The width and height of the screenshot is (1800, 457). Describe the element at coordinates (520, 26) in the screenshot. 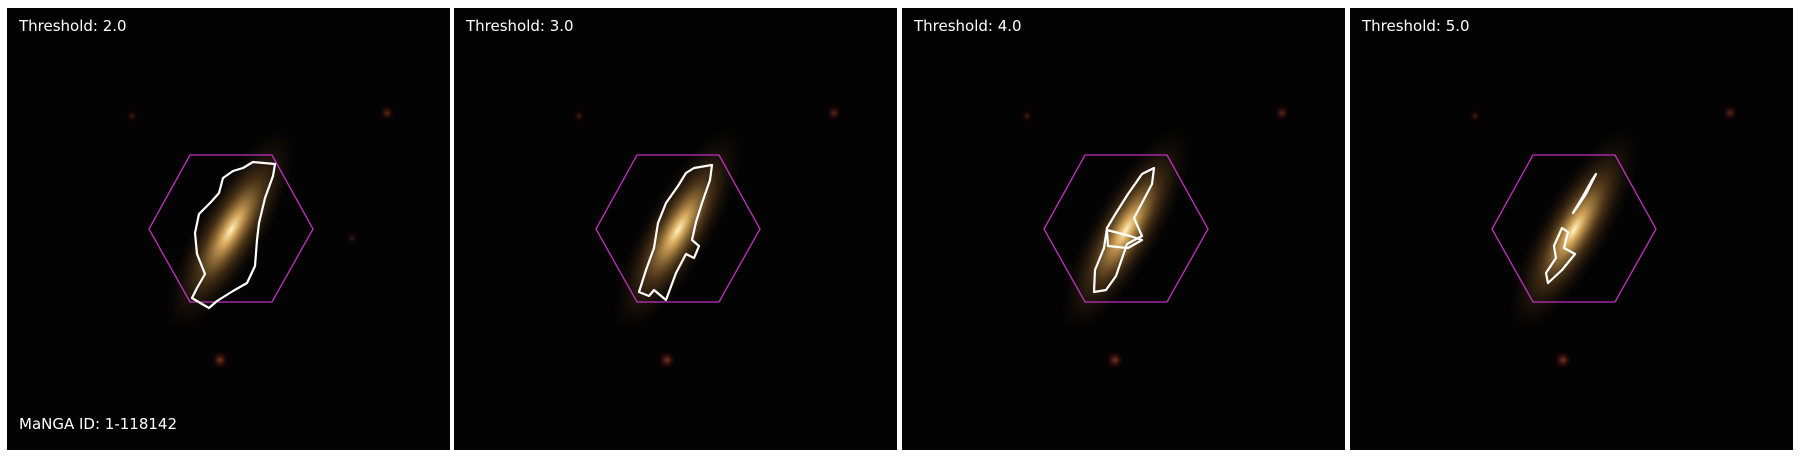

I see `threshold-label: Threshold: 3.0` at that location.